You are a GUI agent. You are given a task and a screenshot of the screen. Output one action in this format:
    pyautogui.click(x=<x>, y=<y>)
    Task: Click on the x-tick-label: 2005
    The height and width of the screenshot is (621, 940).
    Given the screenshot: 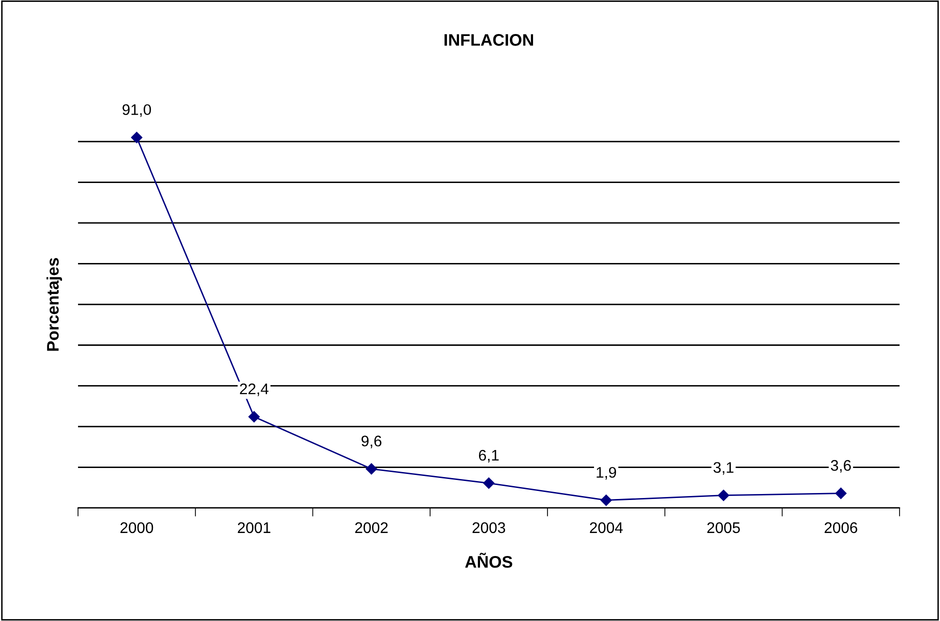 What is the action you would take?
    pyautogui.click(x=723, y=528)
    